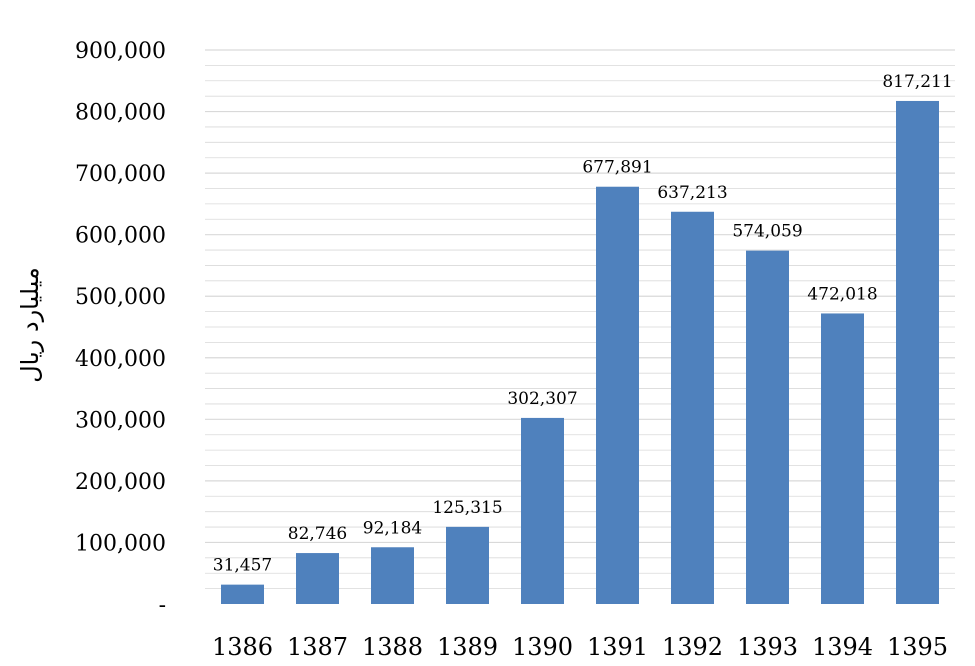 This screenshot has width=975, height=666. What do you see at coordinates (392, 528) in the screenshot?
I see `data-label: 92,184` at bounding box center [392, 528].